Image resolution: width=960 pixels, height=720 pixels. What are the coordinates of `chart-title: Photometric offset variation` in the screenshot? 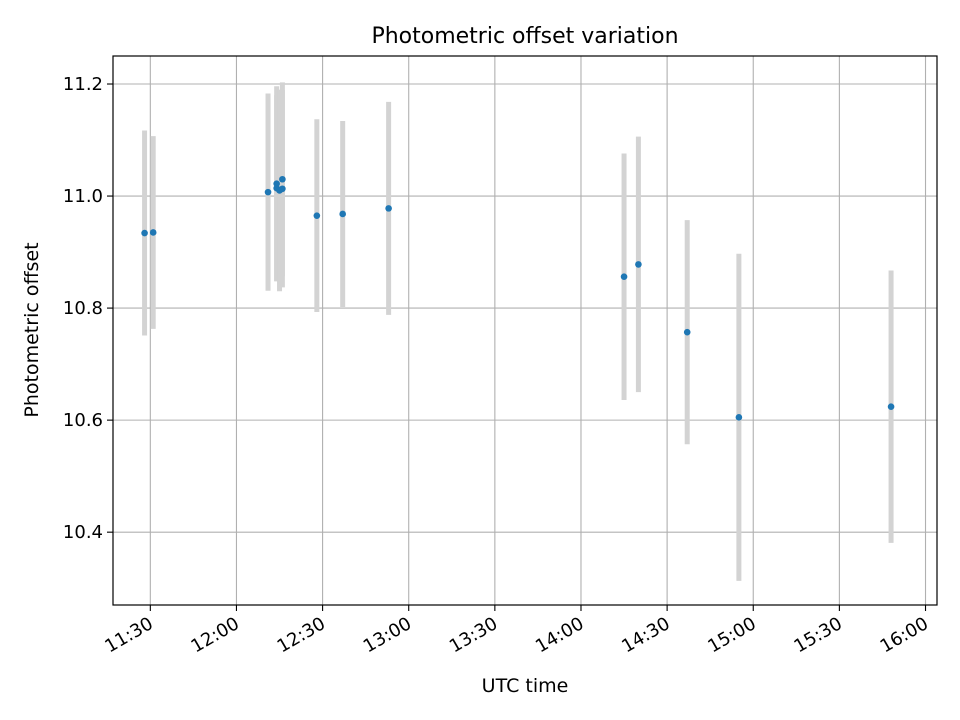 It's located at (524, 36).